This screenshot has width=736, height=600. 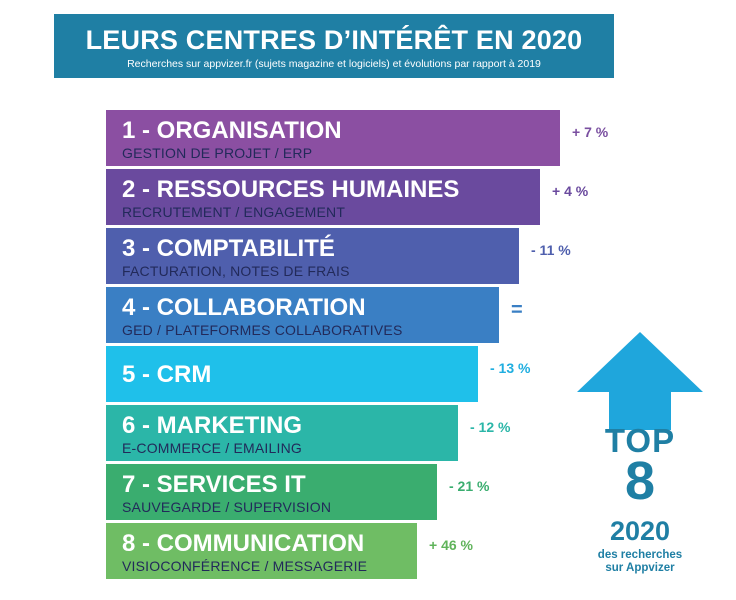 I want to click on bar-sublabel: RECRUTEMENT / ENGAGEMENT, so click(x=234, y=212).